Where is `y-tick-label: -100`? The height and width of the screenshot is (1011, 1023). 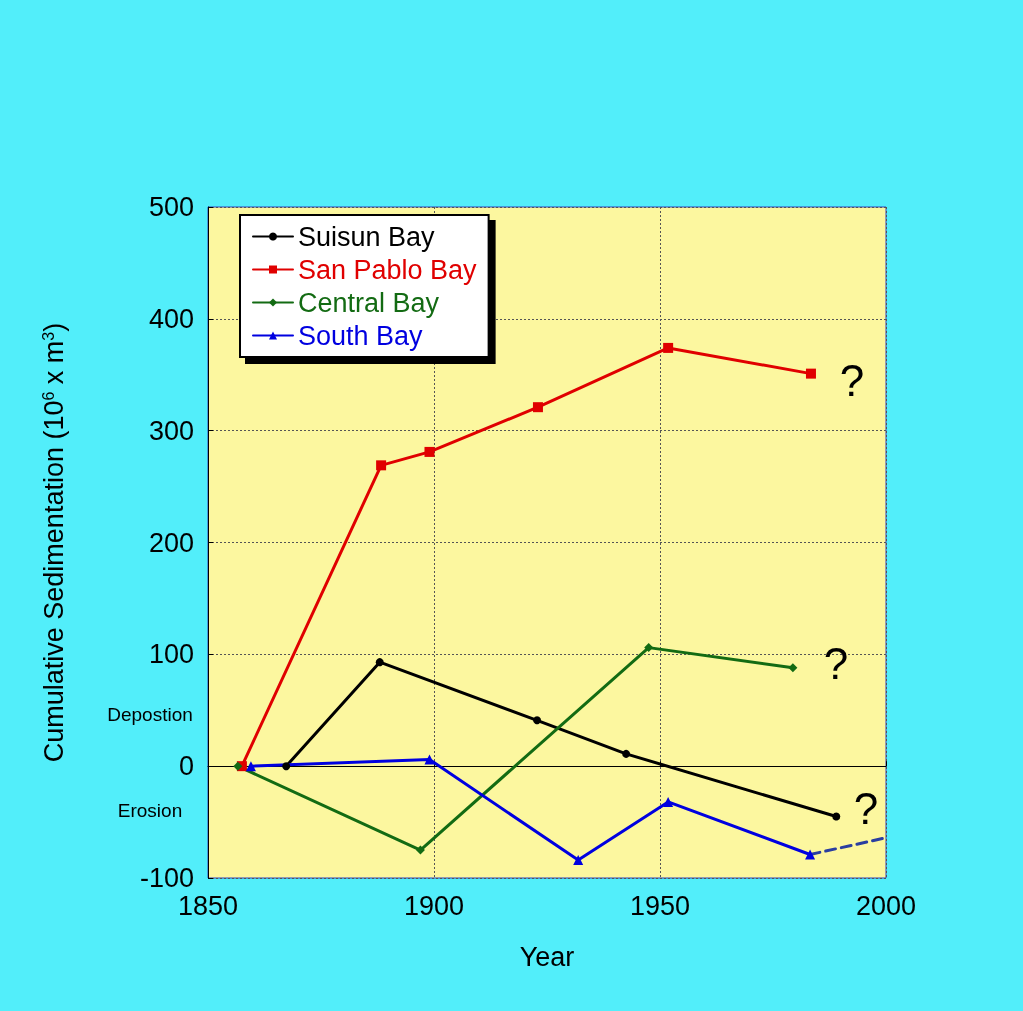 y-tick-label: -100 is located at coordinates (166, 878).